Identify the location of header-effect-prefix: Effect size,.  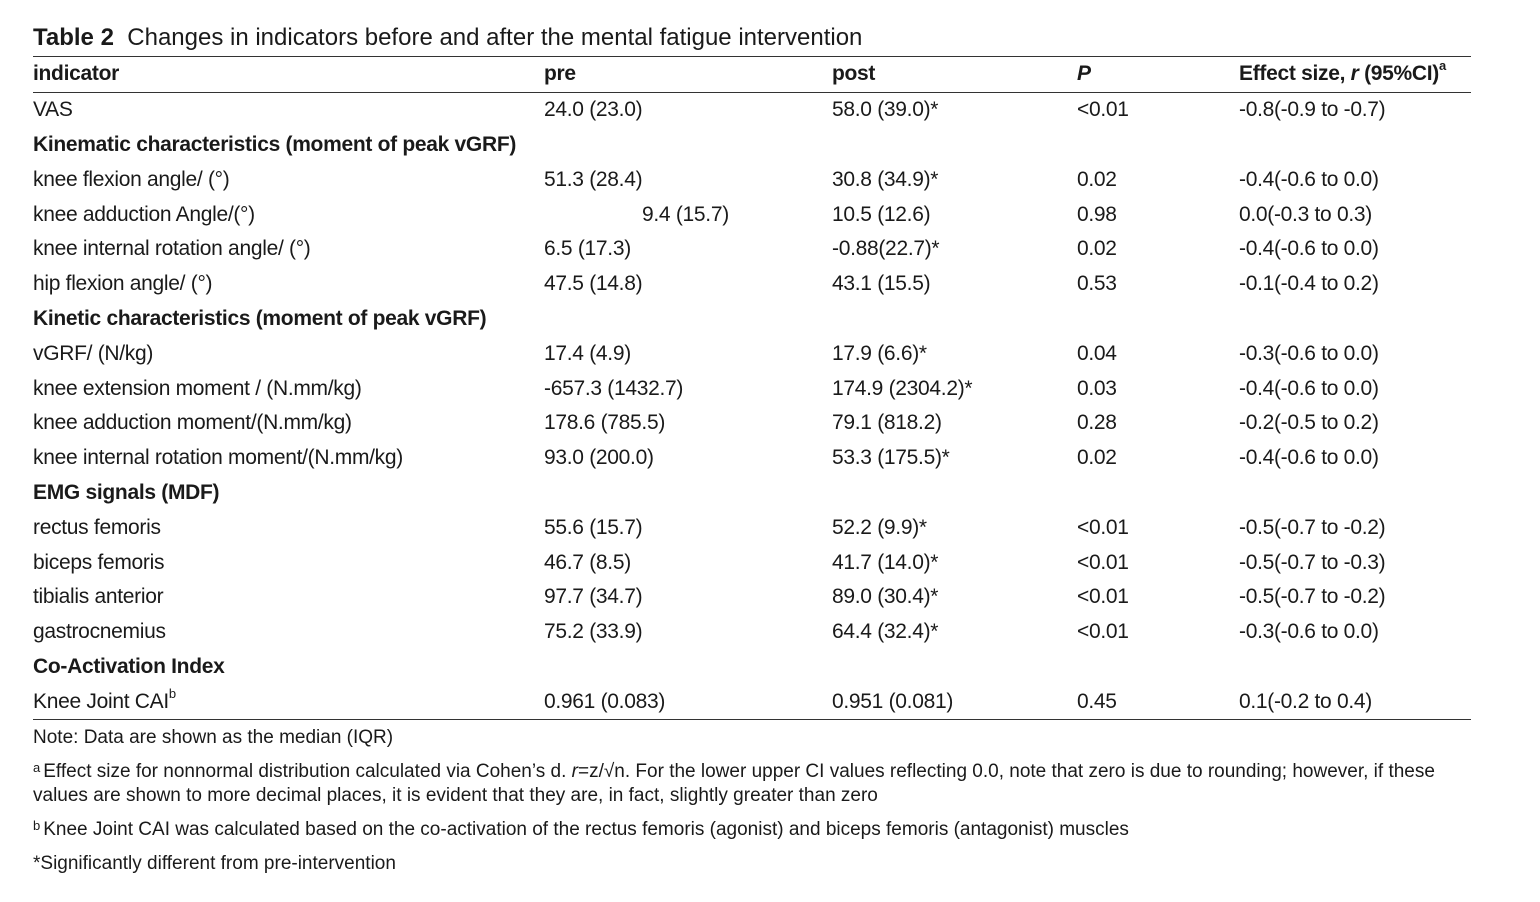
(1295, 74).